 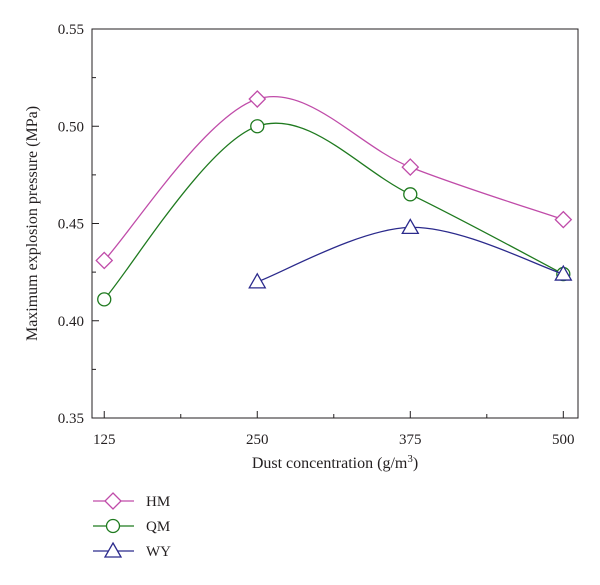 What do you see at coordinates (335, 462) in the screenshot?
I see `x-axis-title: Dust concentration (g/m3)` at bounding box center [335, 462].